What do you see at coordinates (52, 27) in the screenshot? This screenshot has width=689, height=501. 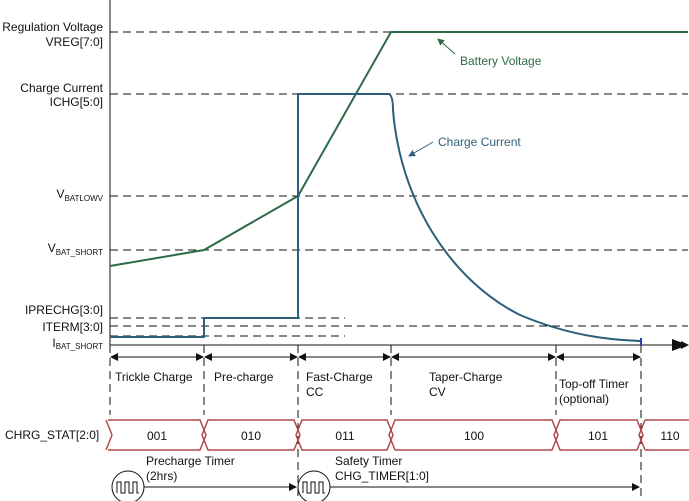 I see `vreg-label: Regulation Voltage` at bounding box center [52, 27].